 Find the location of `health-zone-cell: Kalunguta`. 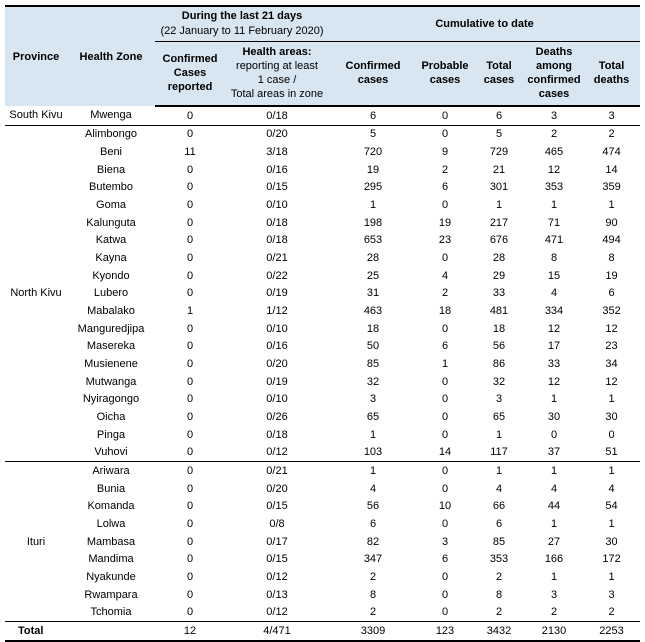

health-zone-cell: Kalunguta is located at coordinates (111, 222).